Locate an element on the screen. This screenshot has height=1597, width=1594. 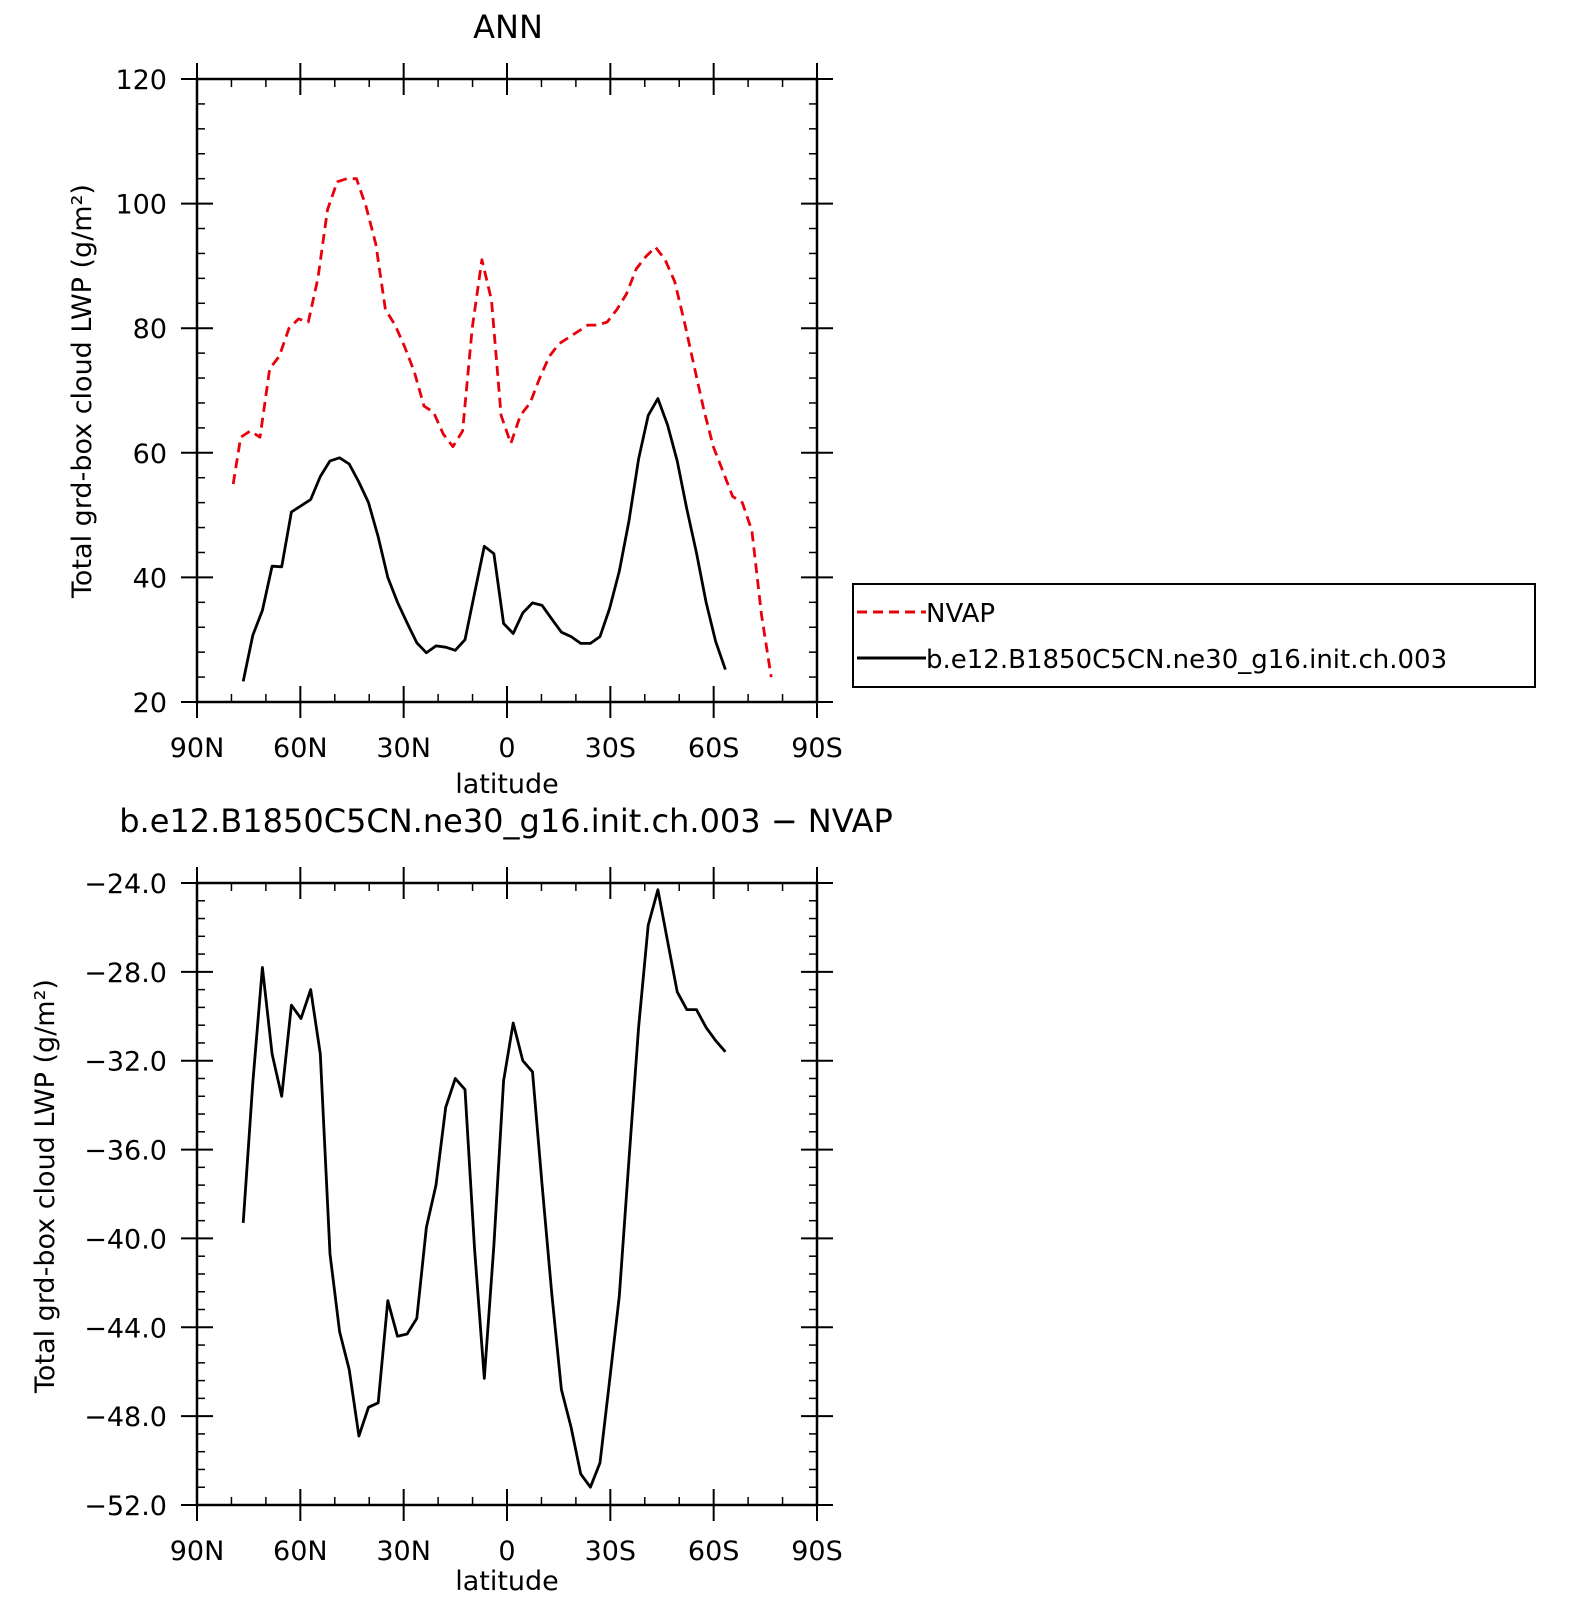
chart1-x-tick-label: 30S is located at coordinates (611, 1551).